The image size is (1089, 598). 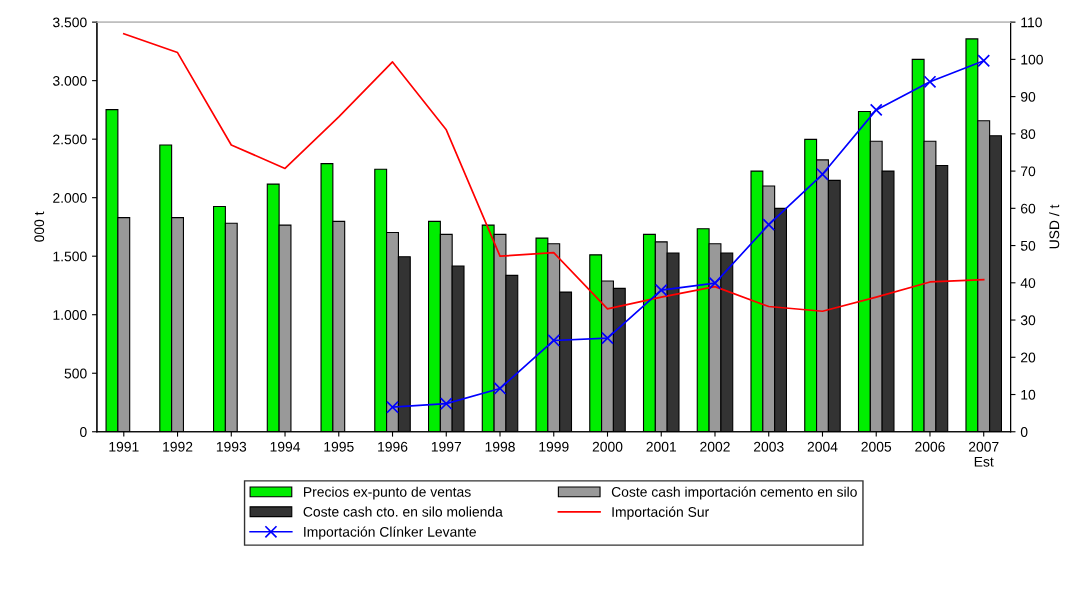 I want to click on y-tick-label: 2.500, so click(x=70, y=139).